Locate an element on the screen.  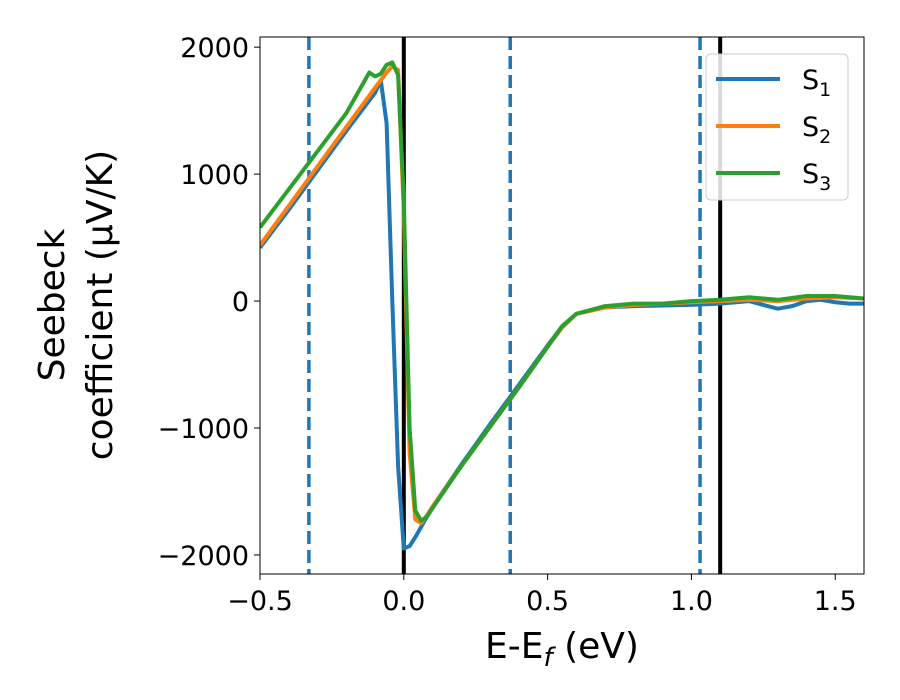
y-tick-label: −2000 is located at coordinates (203, 556).